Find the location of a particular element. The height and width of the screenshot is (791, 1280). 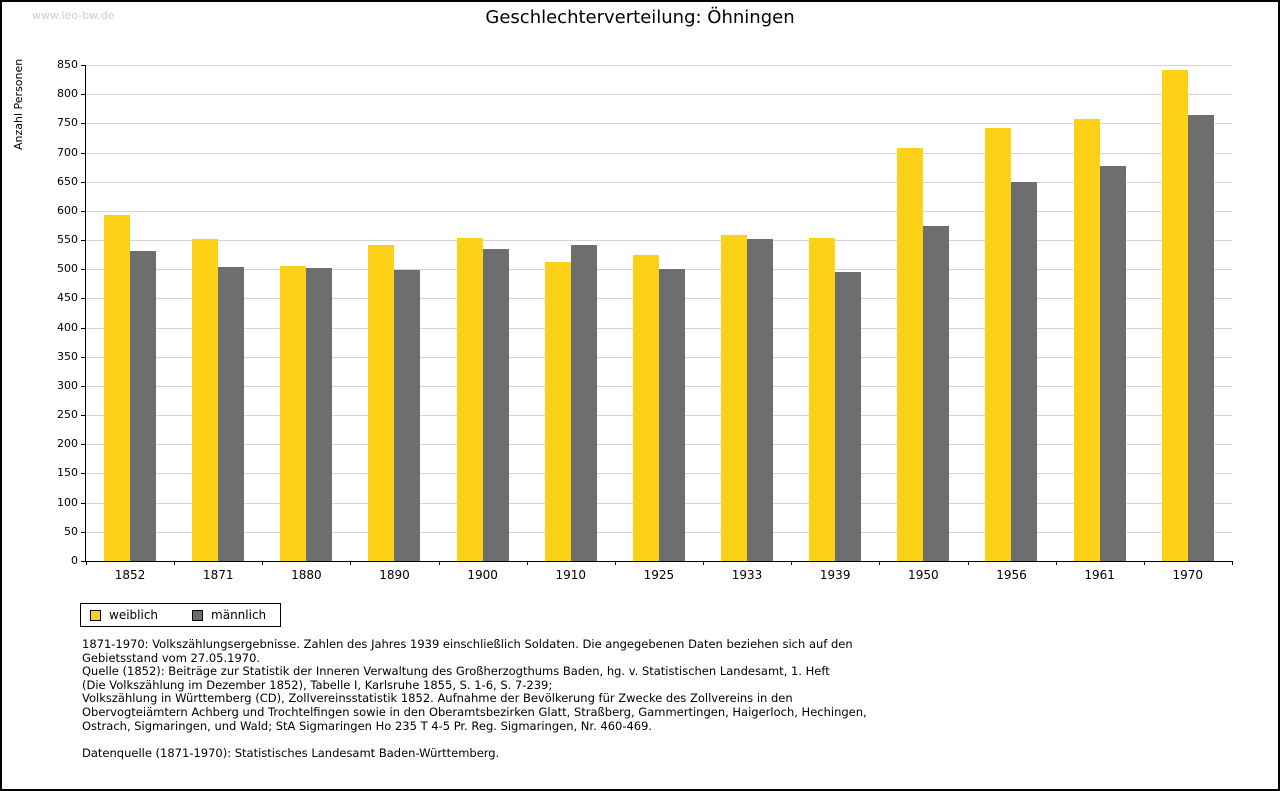

x-axis-category-label: 1970 is located at coordinates (1188, 575).